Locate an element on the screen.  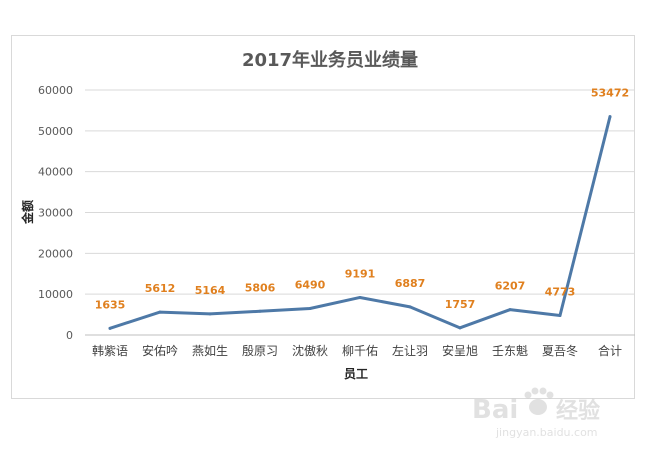
data-label: 1635 is located at coordinates (110, 304).